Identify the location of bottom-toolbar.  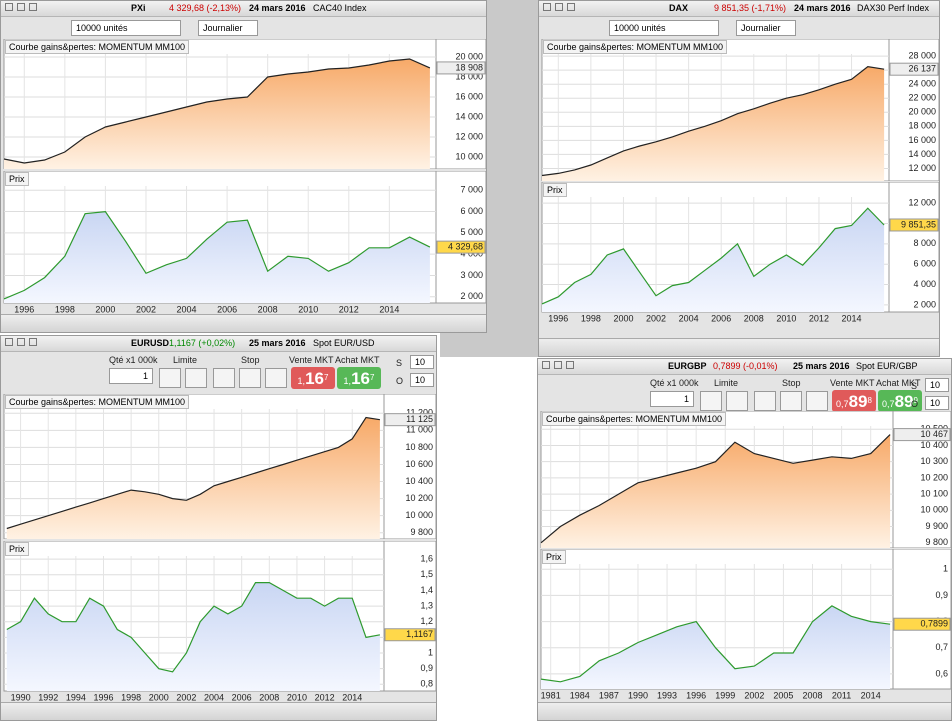
(243, 323).